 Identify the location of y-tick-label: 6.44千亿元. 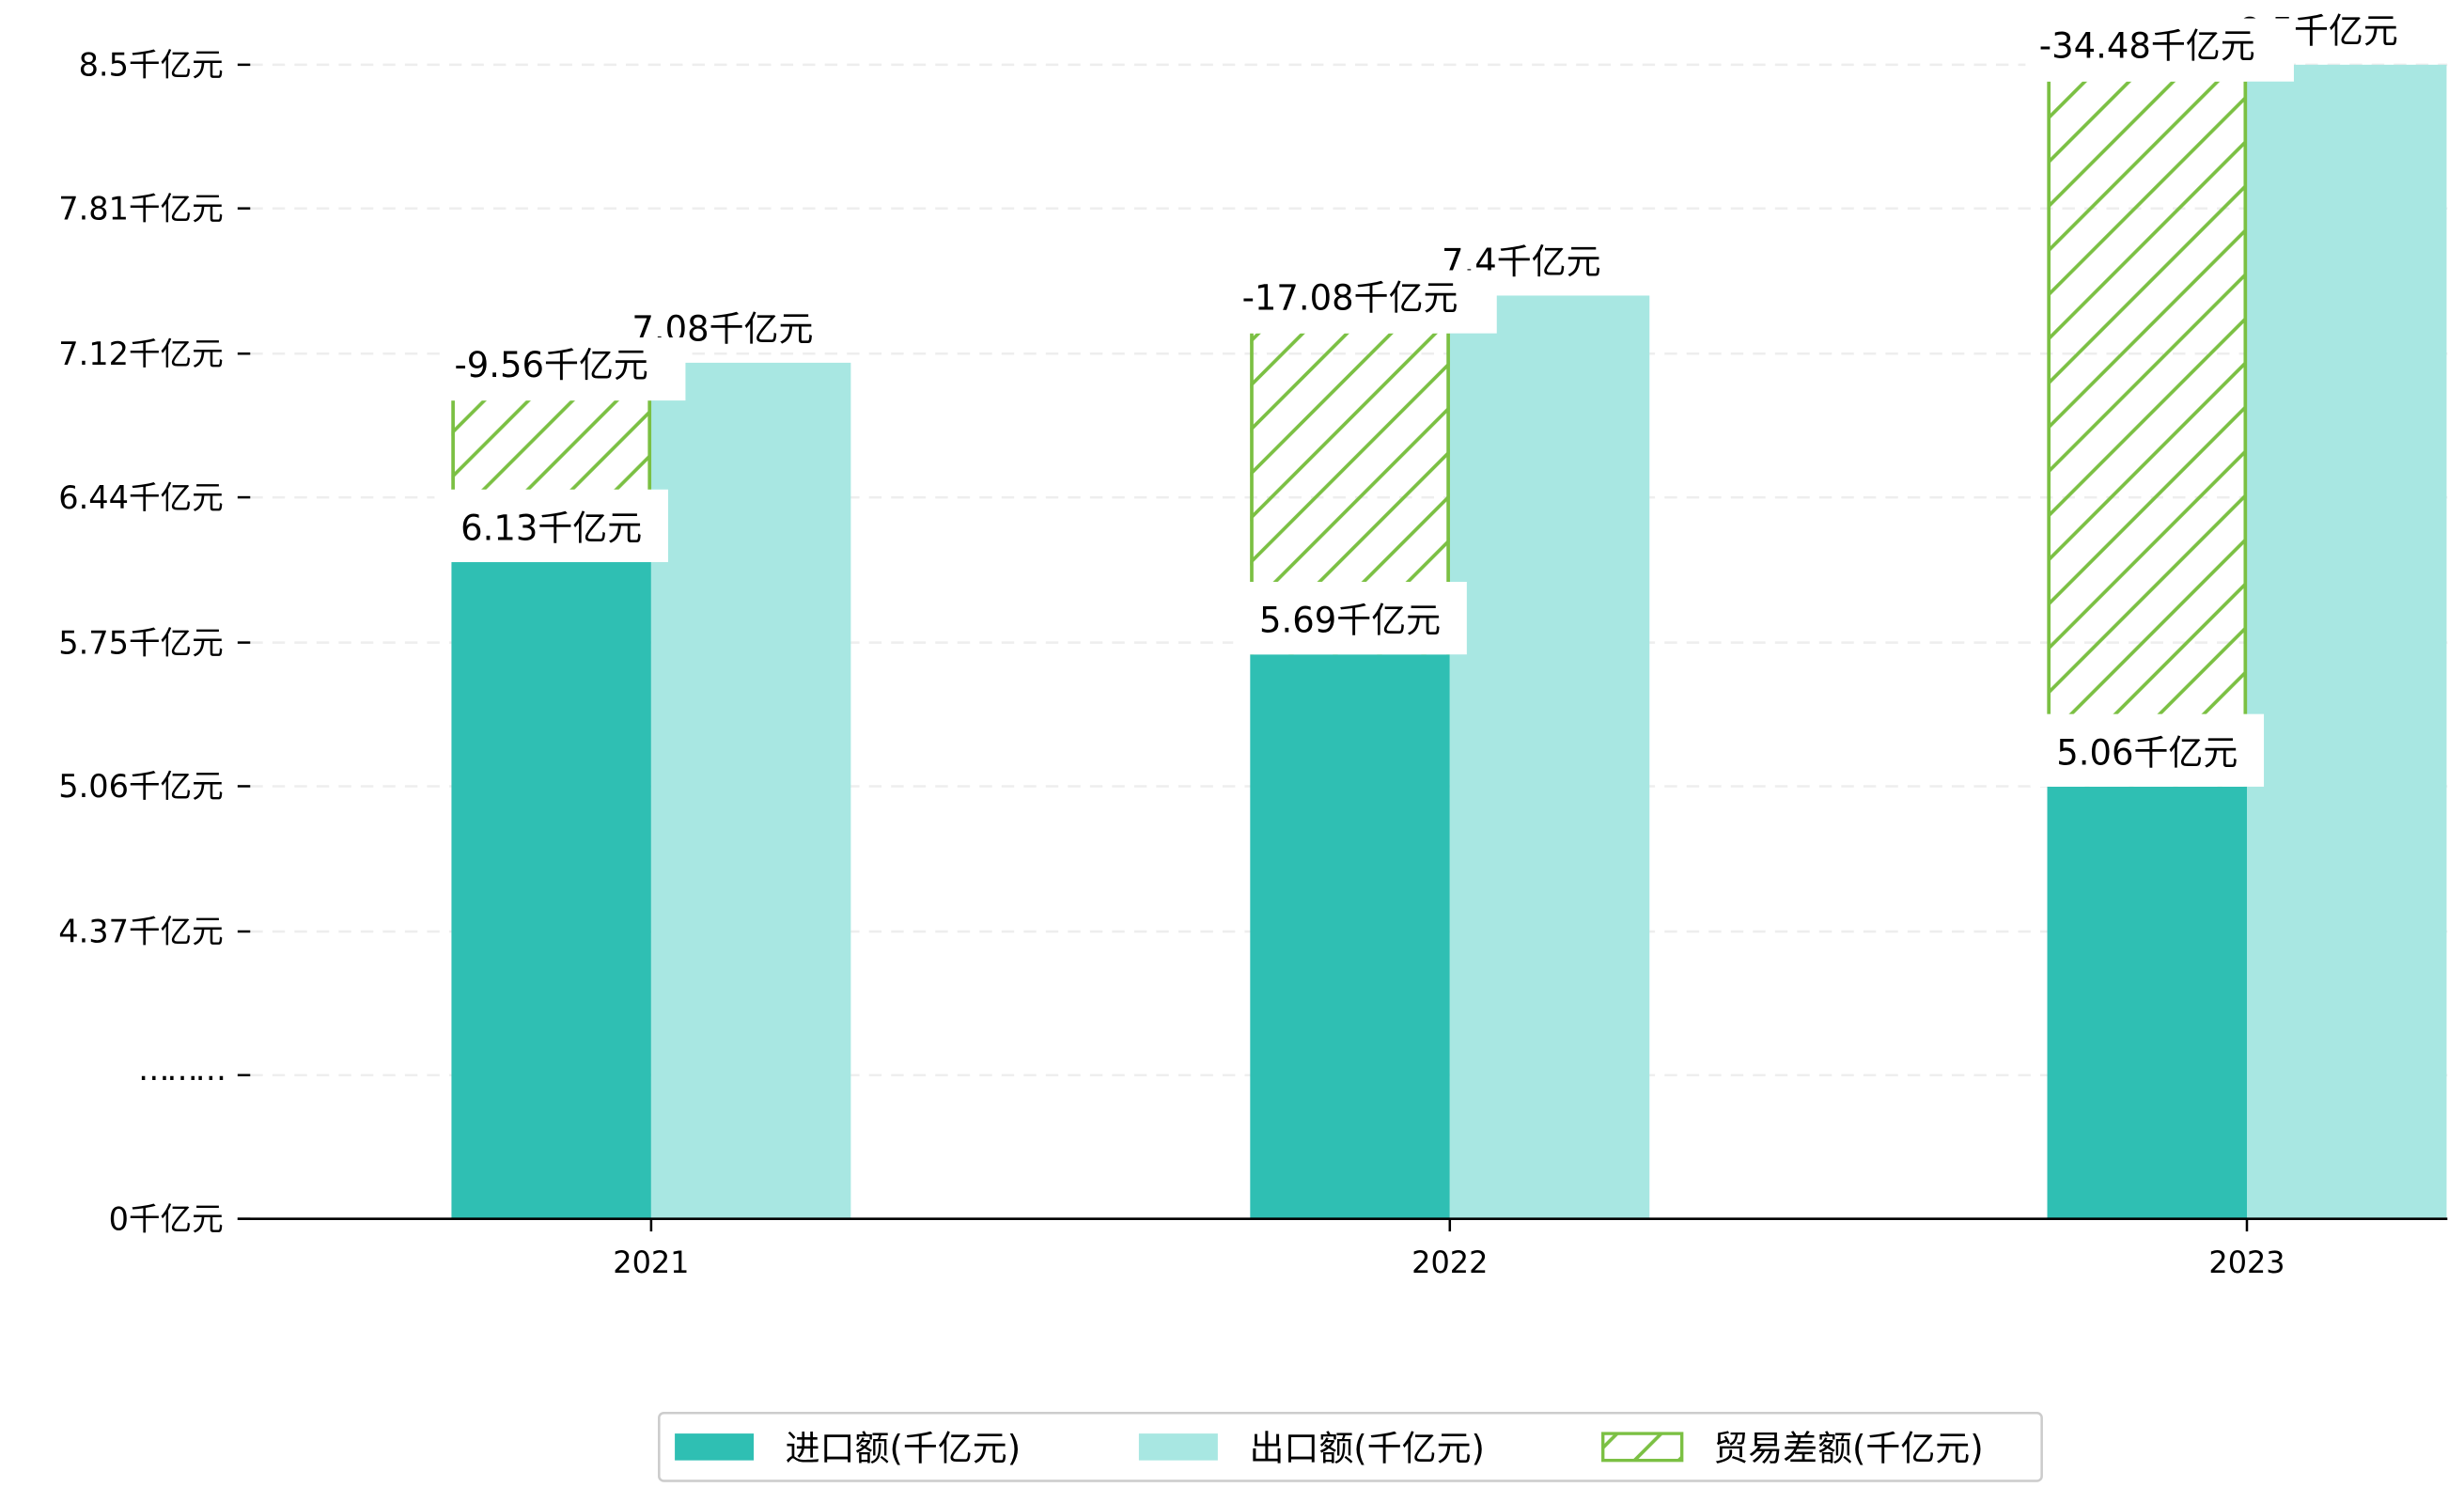
(141, 497).